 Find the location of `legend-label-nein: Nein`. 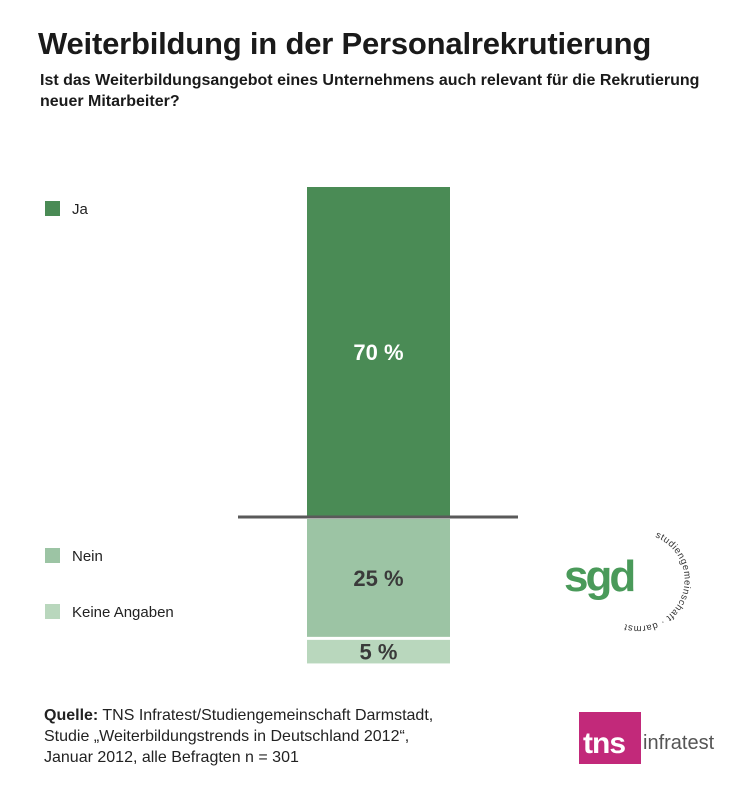

legend-label-nein: Nein is located at coordinates (87, 556).